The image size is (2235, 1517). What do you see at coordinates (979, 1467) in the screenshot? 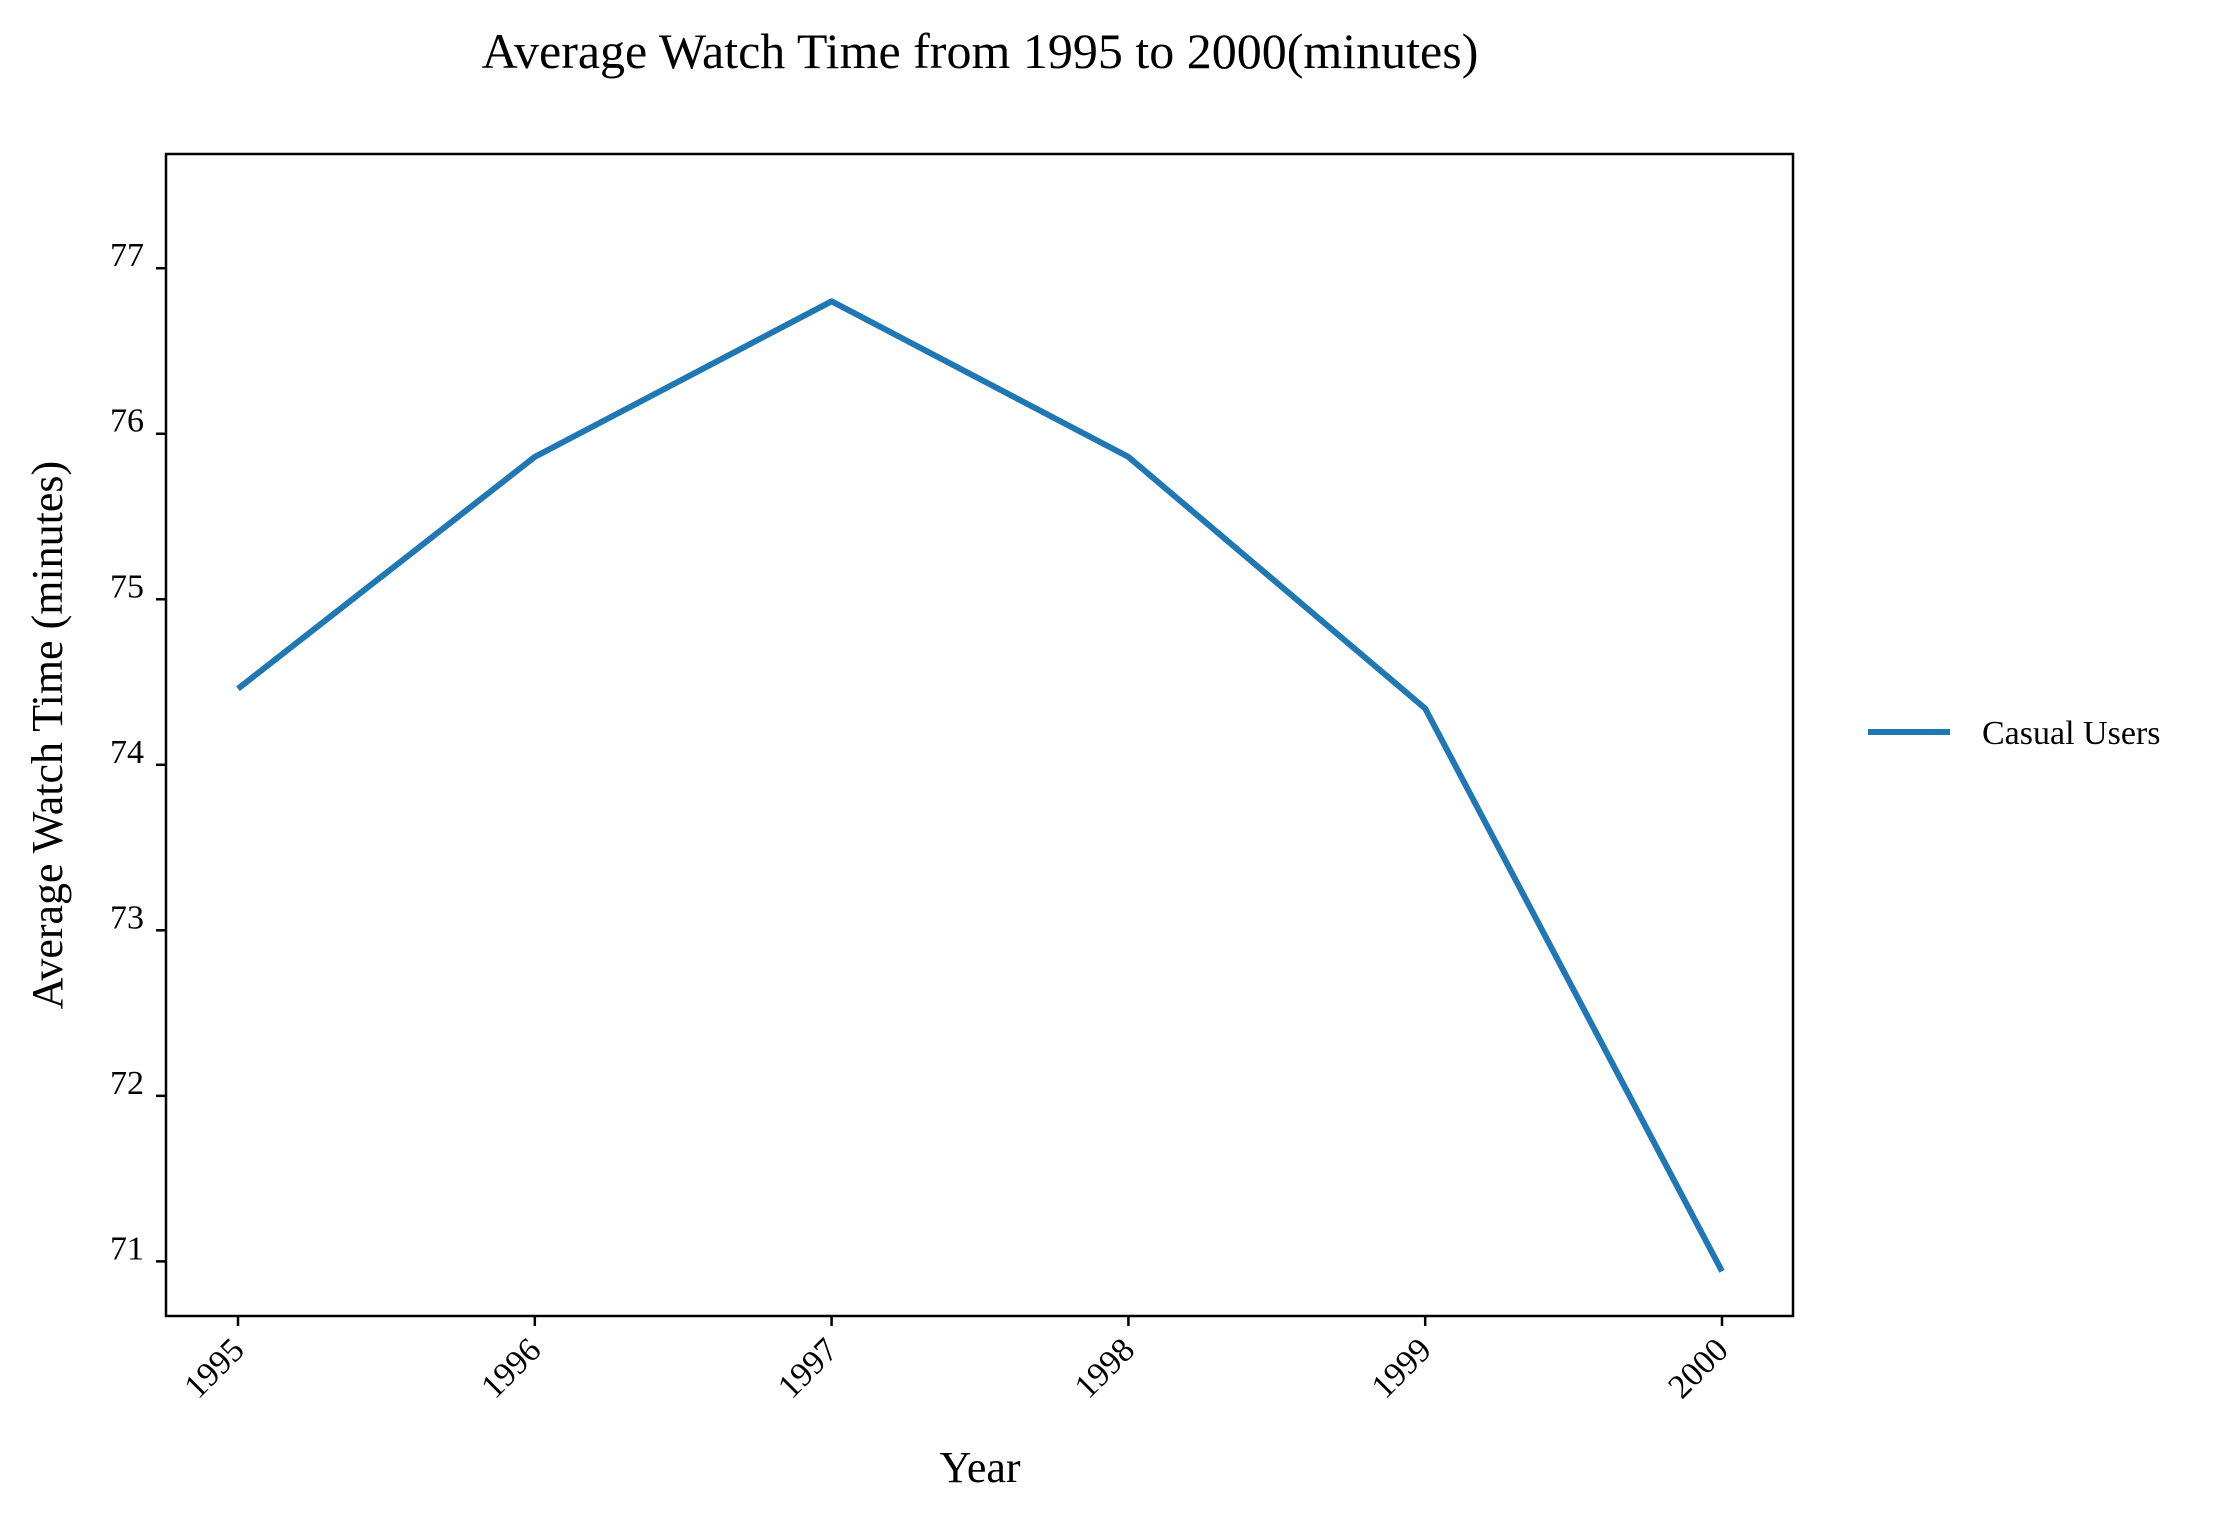
I see `x-axis-label: Year` at bounding box center [979, 1467].